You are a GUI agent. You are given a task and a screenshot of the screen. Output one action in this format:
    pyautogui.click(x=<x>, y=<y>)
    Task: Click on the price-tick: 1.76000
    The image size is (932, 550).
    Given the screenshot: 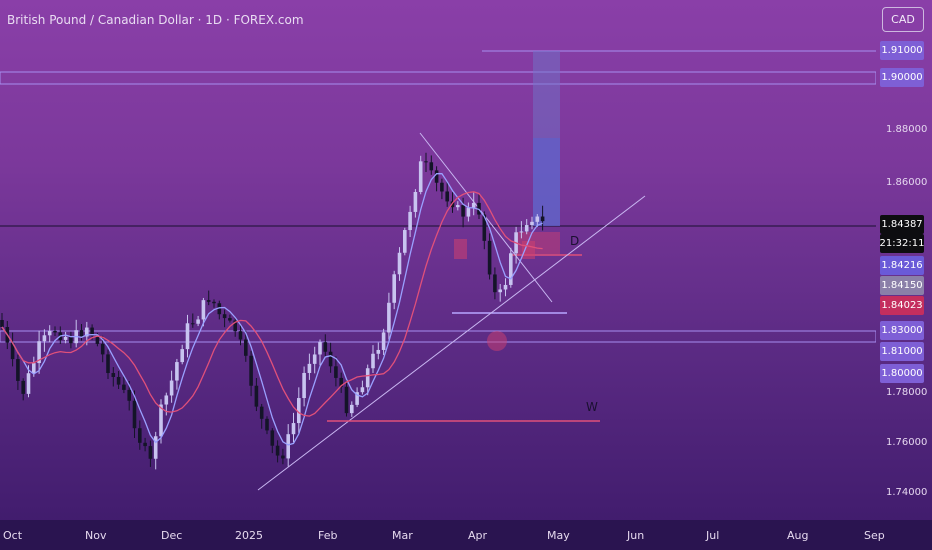 What is the action you would take?
    pyautogui.click(x=907, y=442)
    